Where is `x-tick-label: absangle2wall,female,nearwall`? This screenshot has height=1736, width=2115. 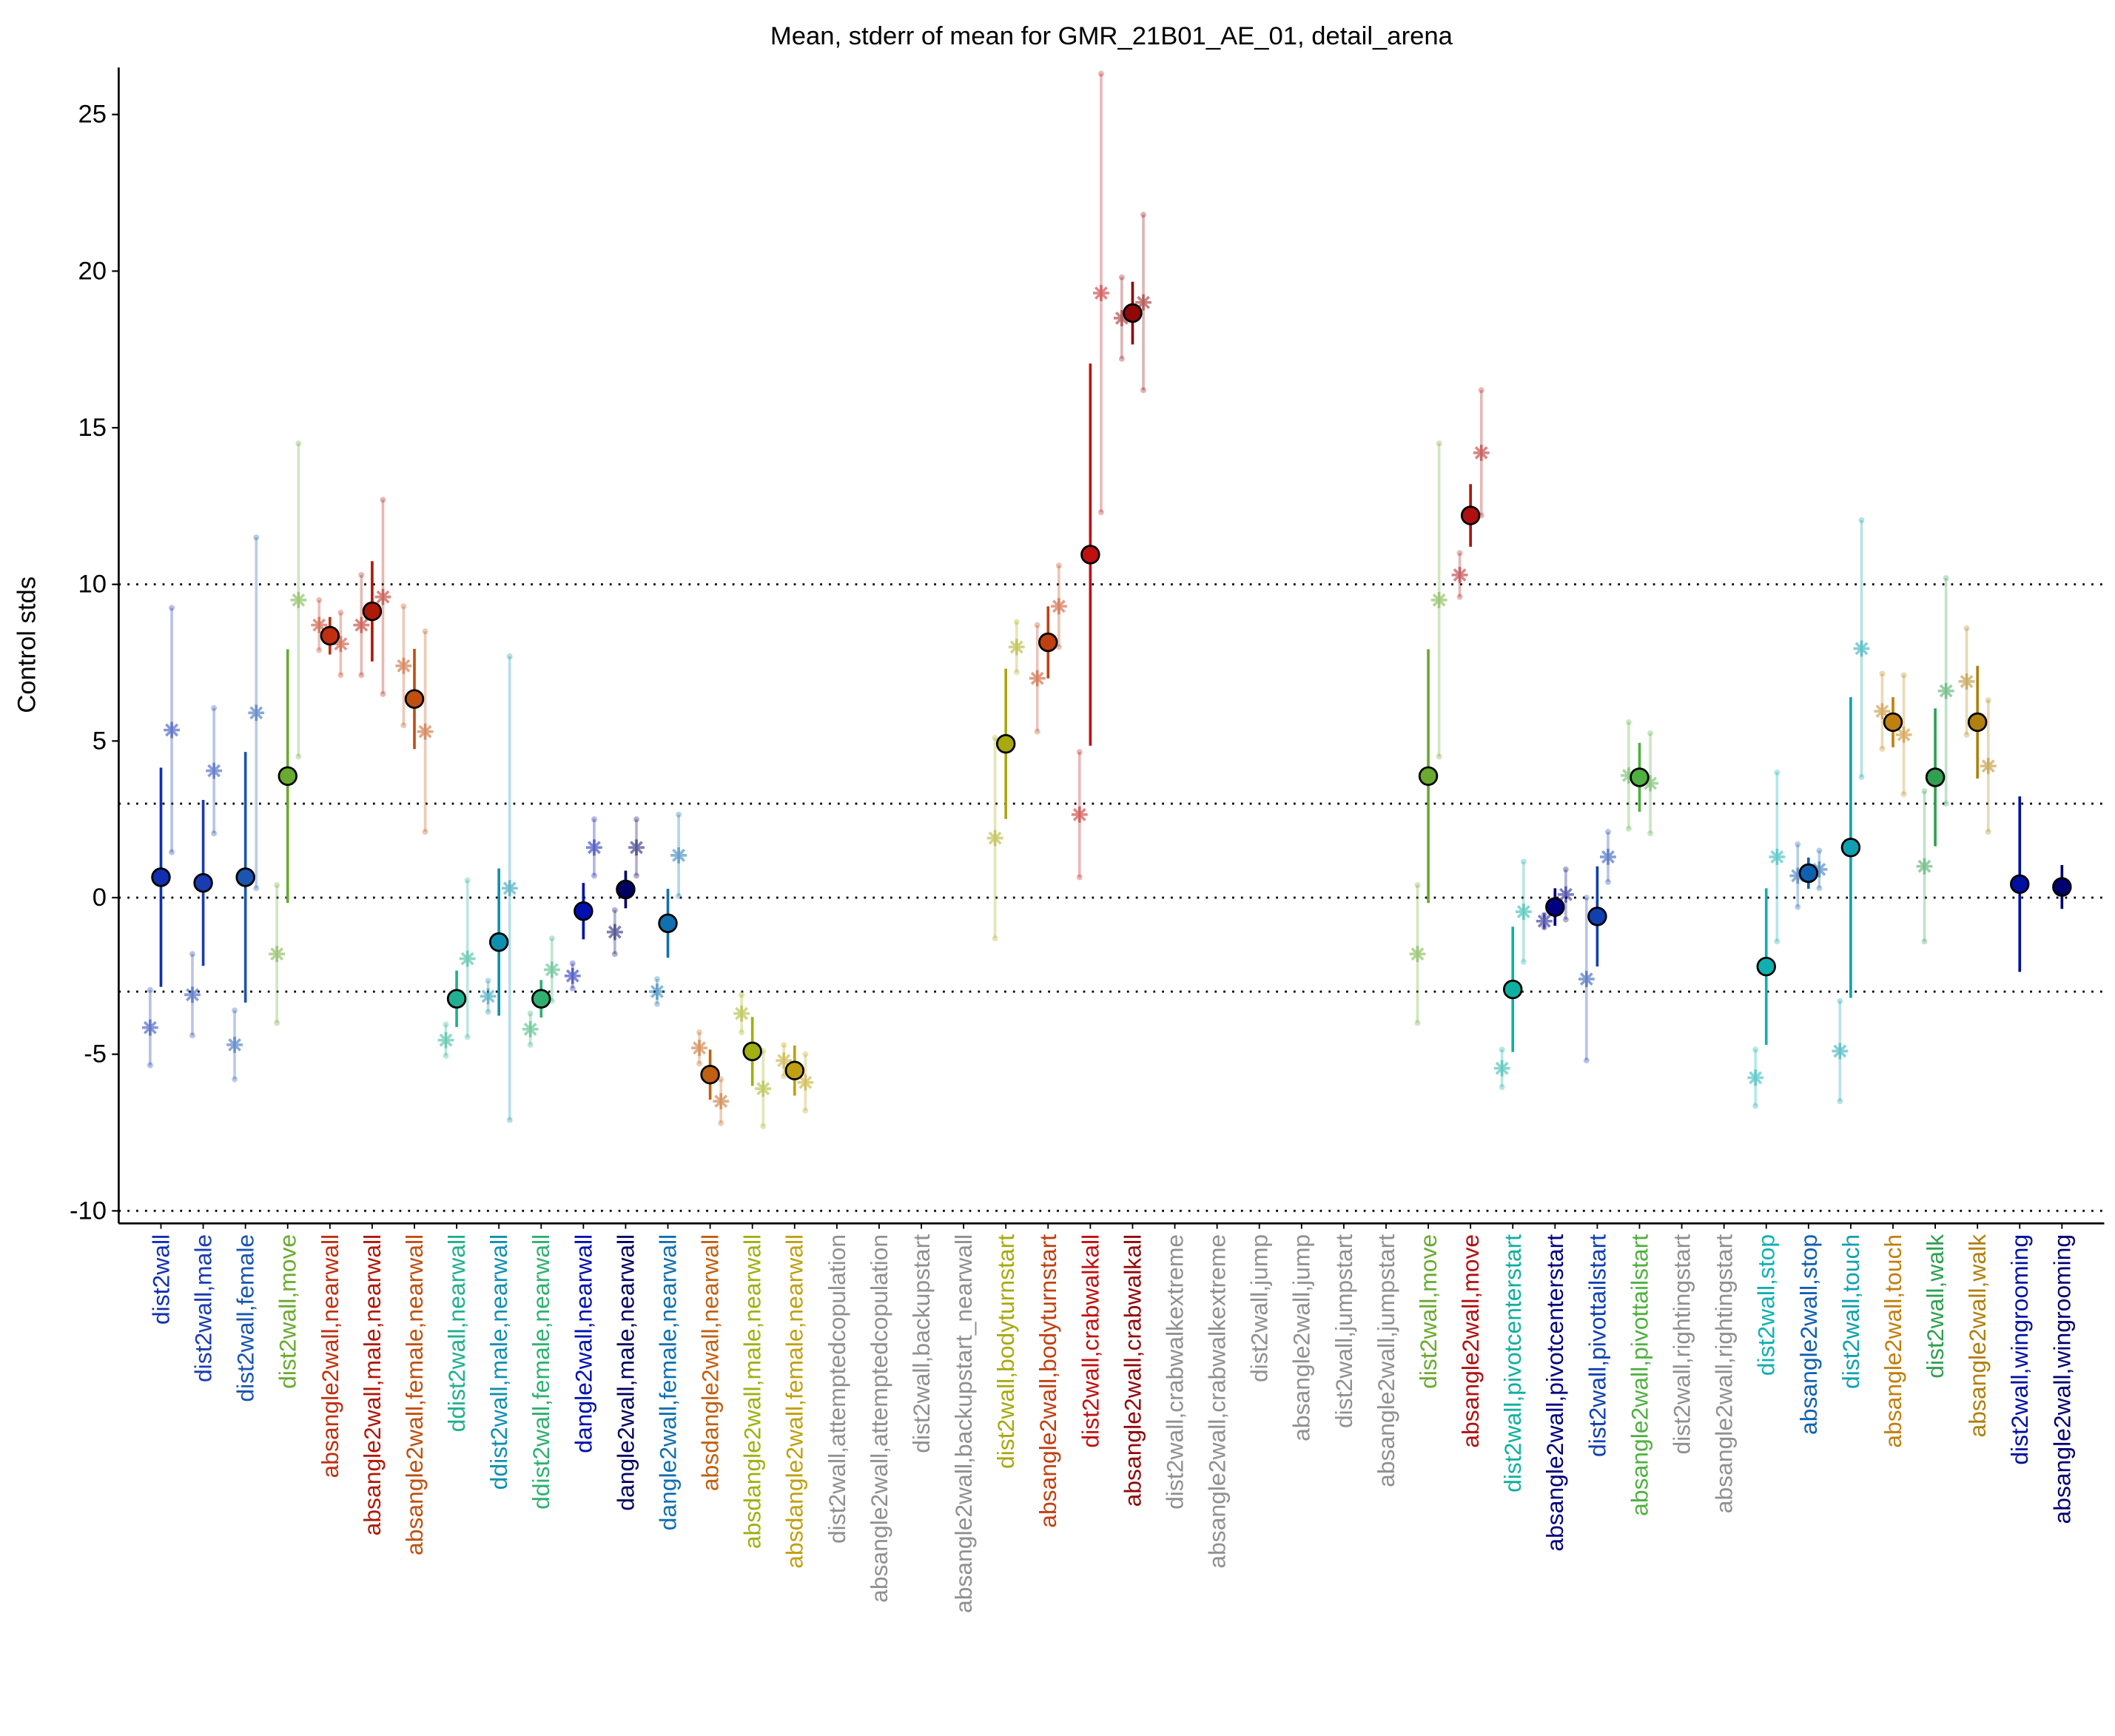
x-tick-label: absangle2wall,female,nearwall is located at coordinates (414, 1394).